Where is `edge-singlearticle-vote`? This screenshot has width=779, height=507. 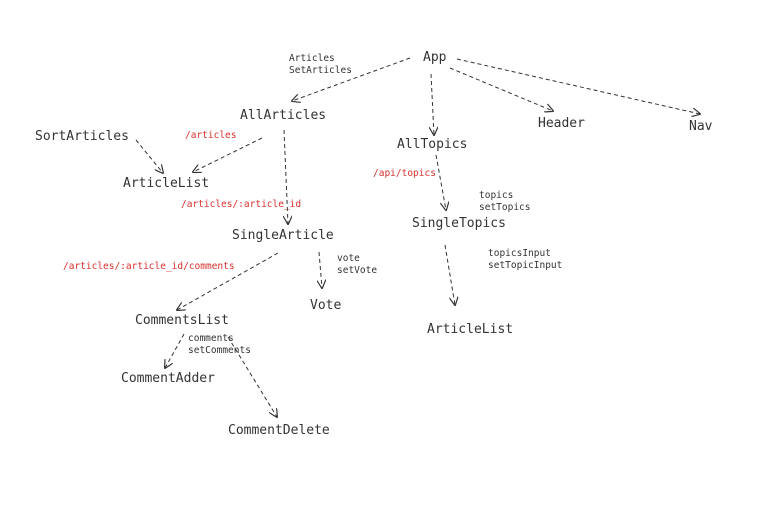 edge-singlearticle-vote is located at coordinates (320, 269).